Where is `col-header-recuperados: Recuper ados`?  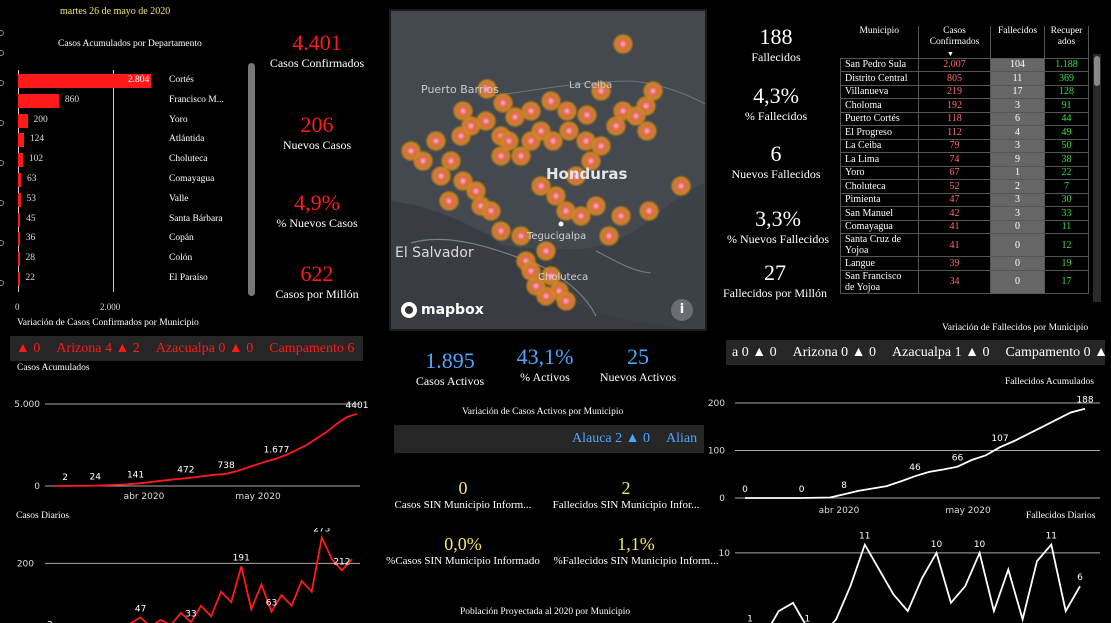 col-header-recuperados: Recuper ados is located at coordinates (1066, 42).